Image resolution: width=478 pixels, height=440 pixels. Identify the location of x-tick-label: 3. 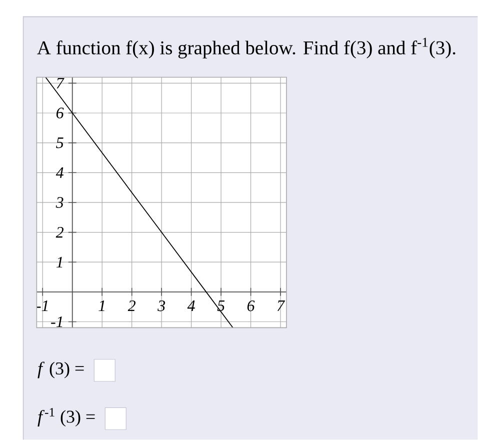
(162, 306).